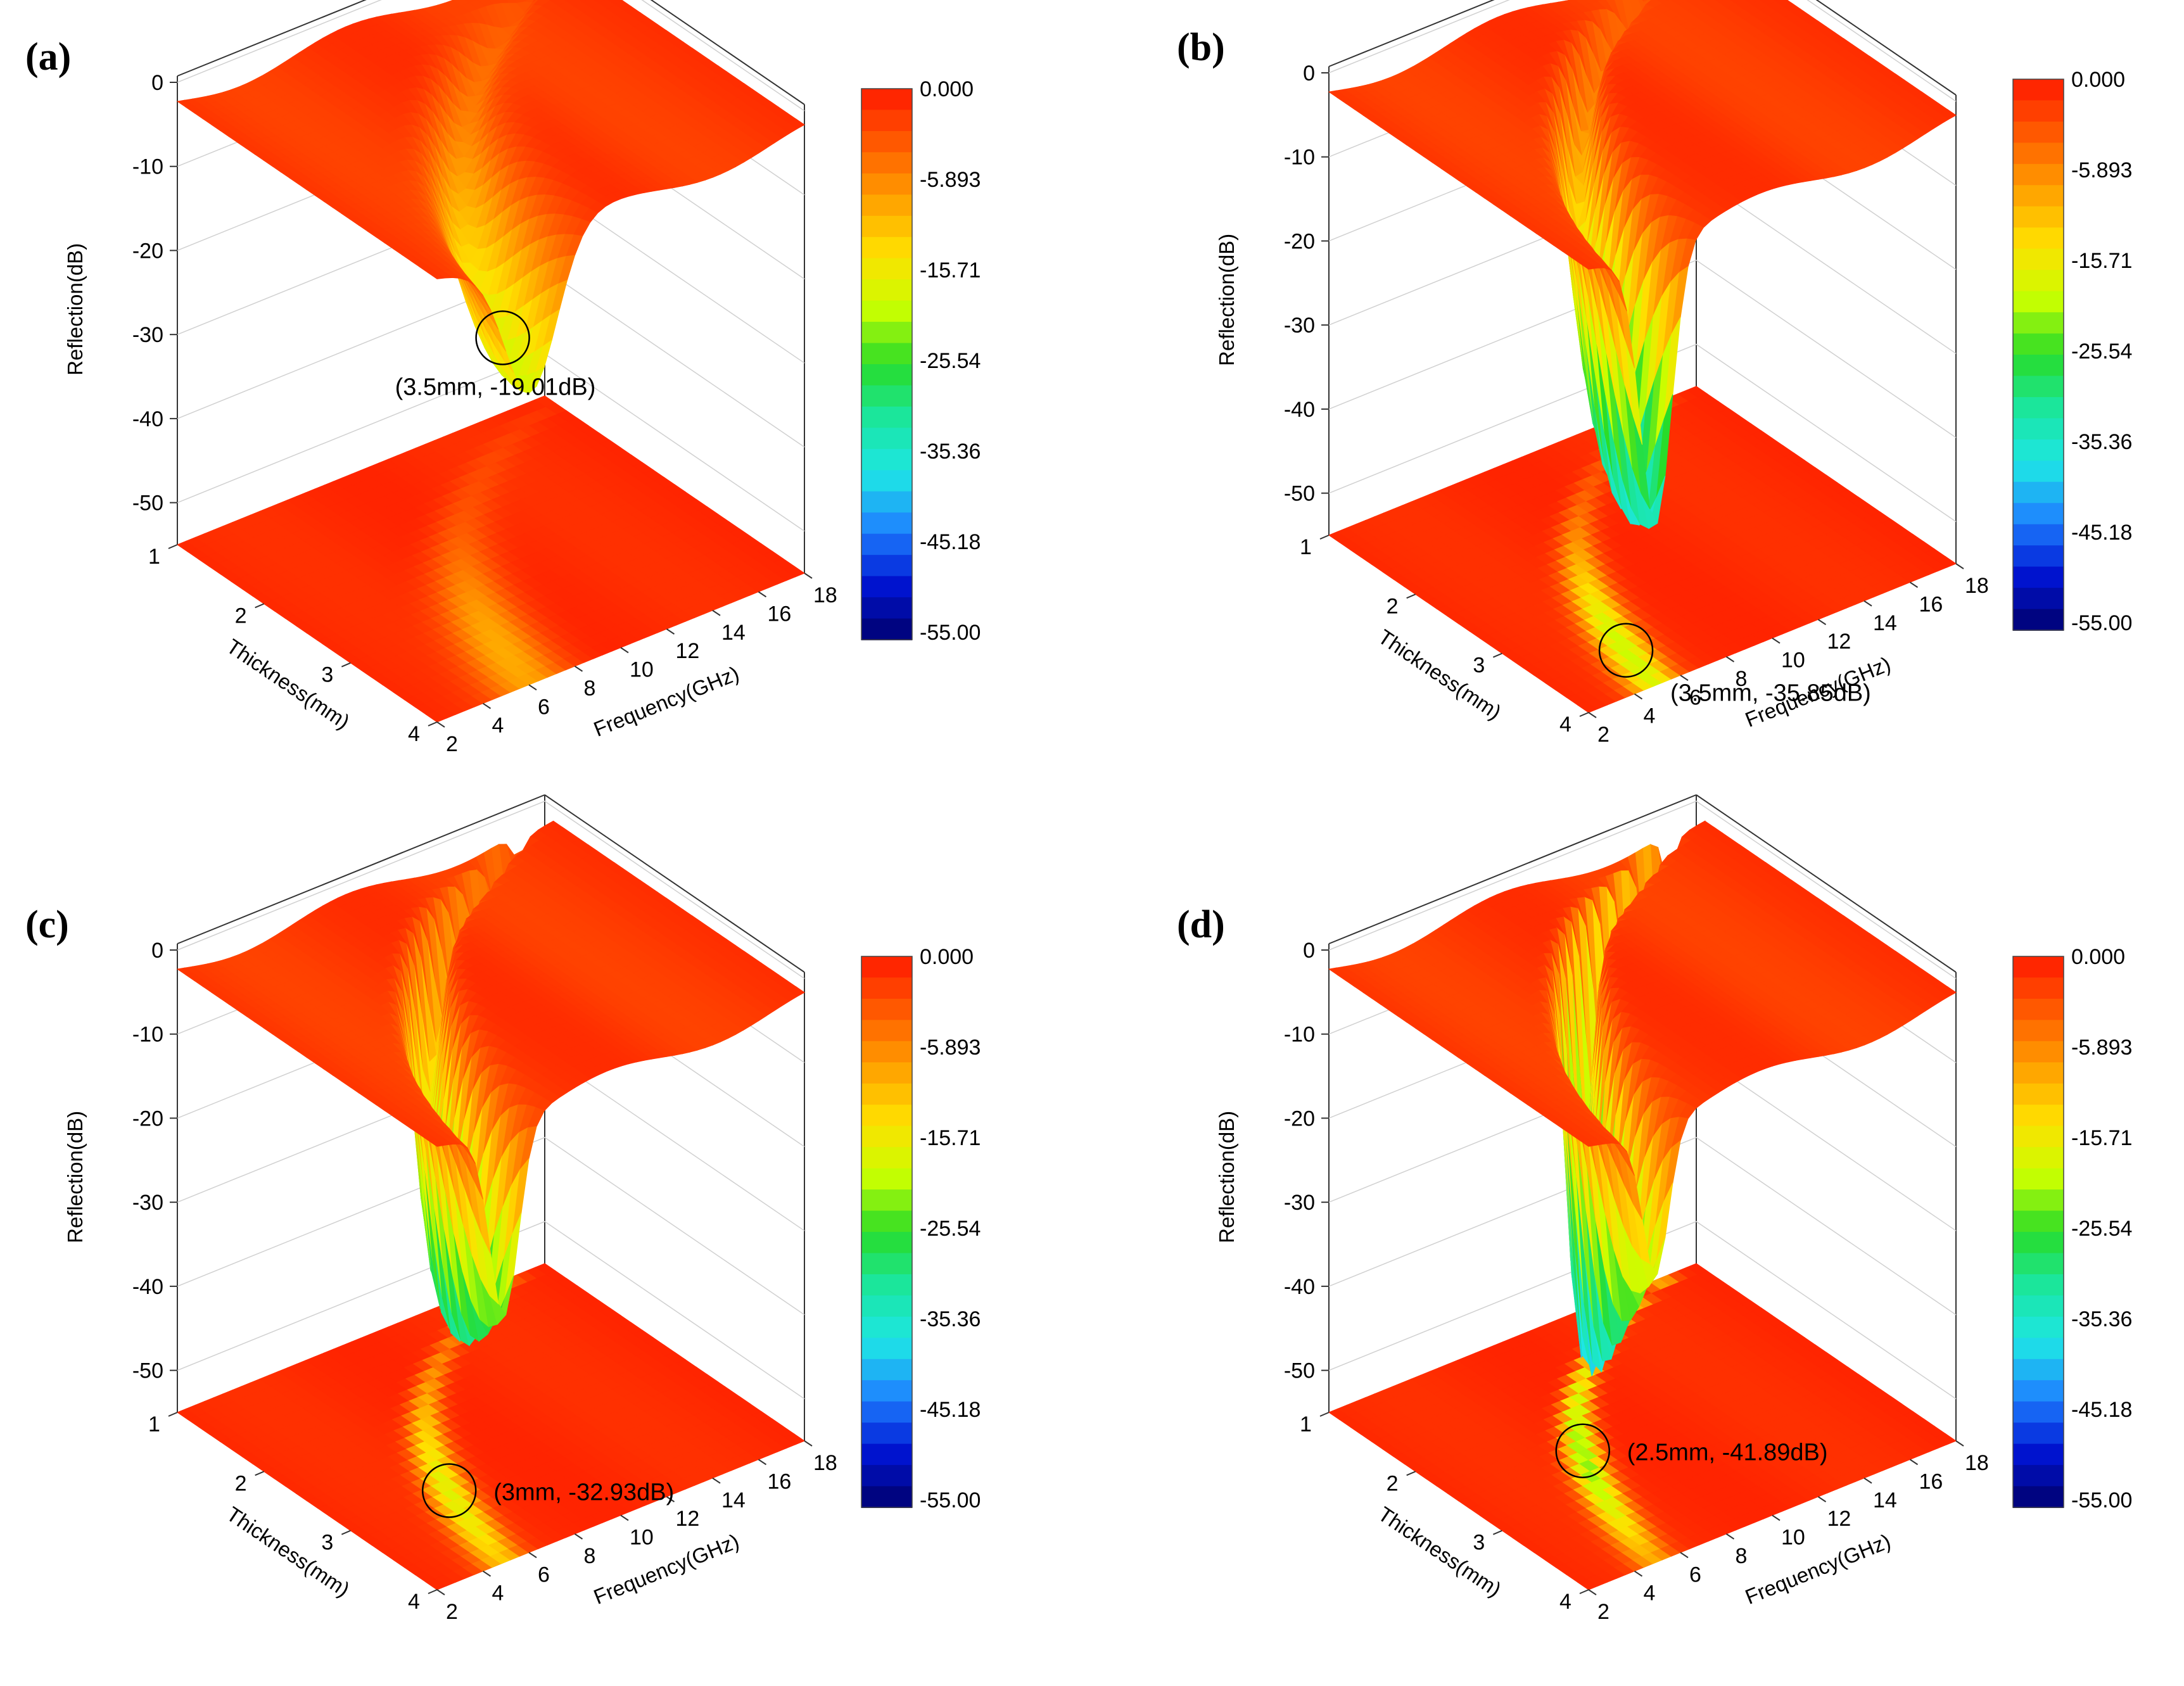 Image resolution: width=2184 pixels, height=1686 pixels. Describe the element at coordinates (147, 419) in the screenshot. I see `z-tick-label: -40` at that location.